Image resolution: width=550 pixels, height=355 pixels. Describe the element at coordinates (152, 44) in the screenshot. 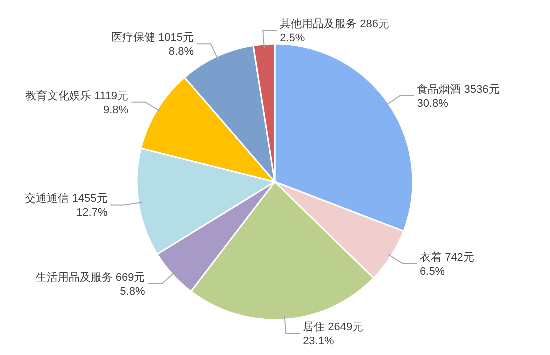

I see `slice-label: 医疗保健 1015元 8.8%` at that location.